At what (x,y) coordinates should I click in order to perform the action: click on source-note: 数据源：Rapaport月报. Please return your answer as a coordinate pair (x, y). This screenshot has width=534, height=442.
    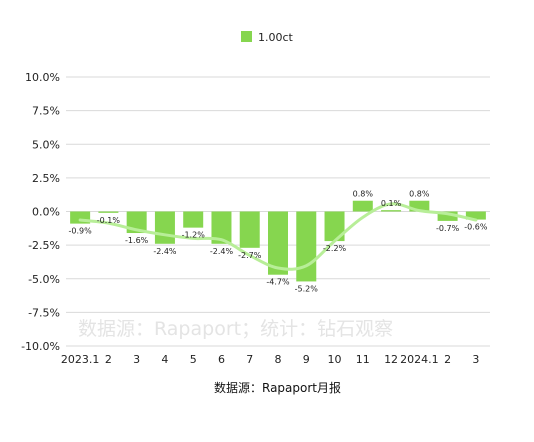
    Looking at the image, I should click on (277, 387).